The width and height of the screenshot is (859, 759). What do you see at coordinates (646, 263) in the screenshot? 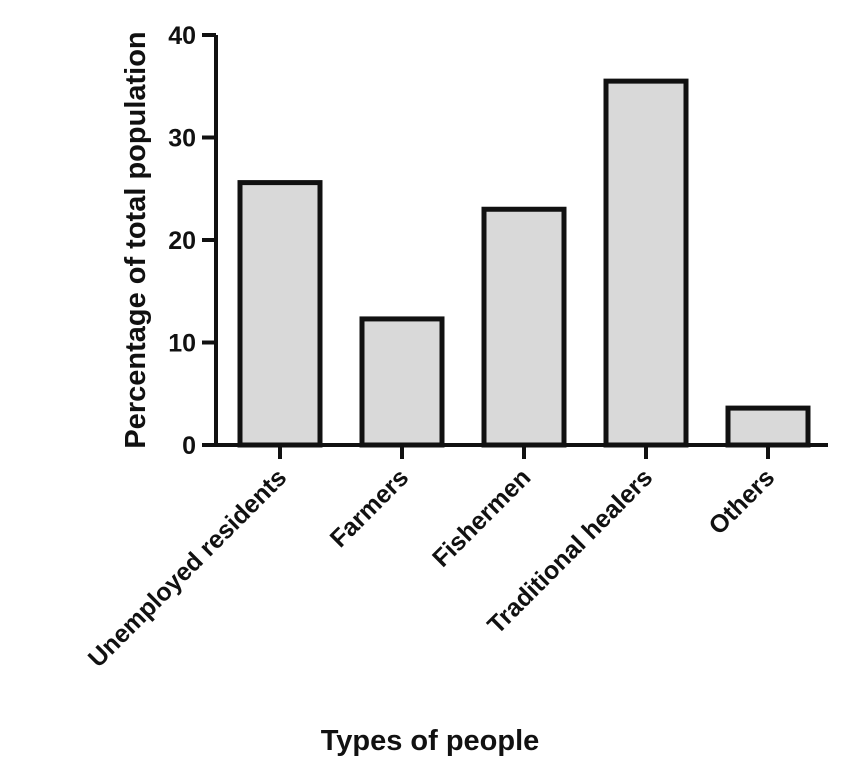
I see `bar-traditional-healers` at bounding box center [646, 263].